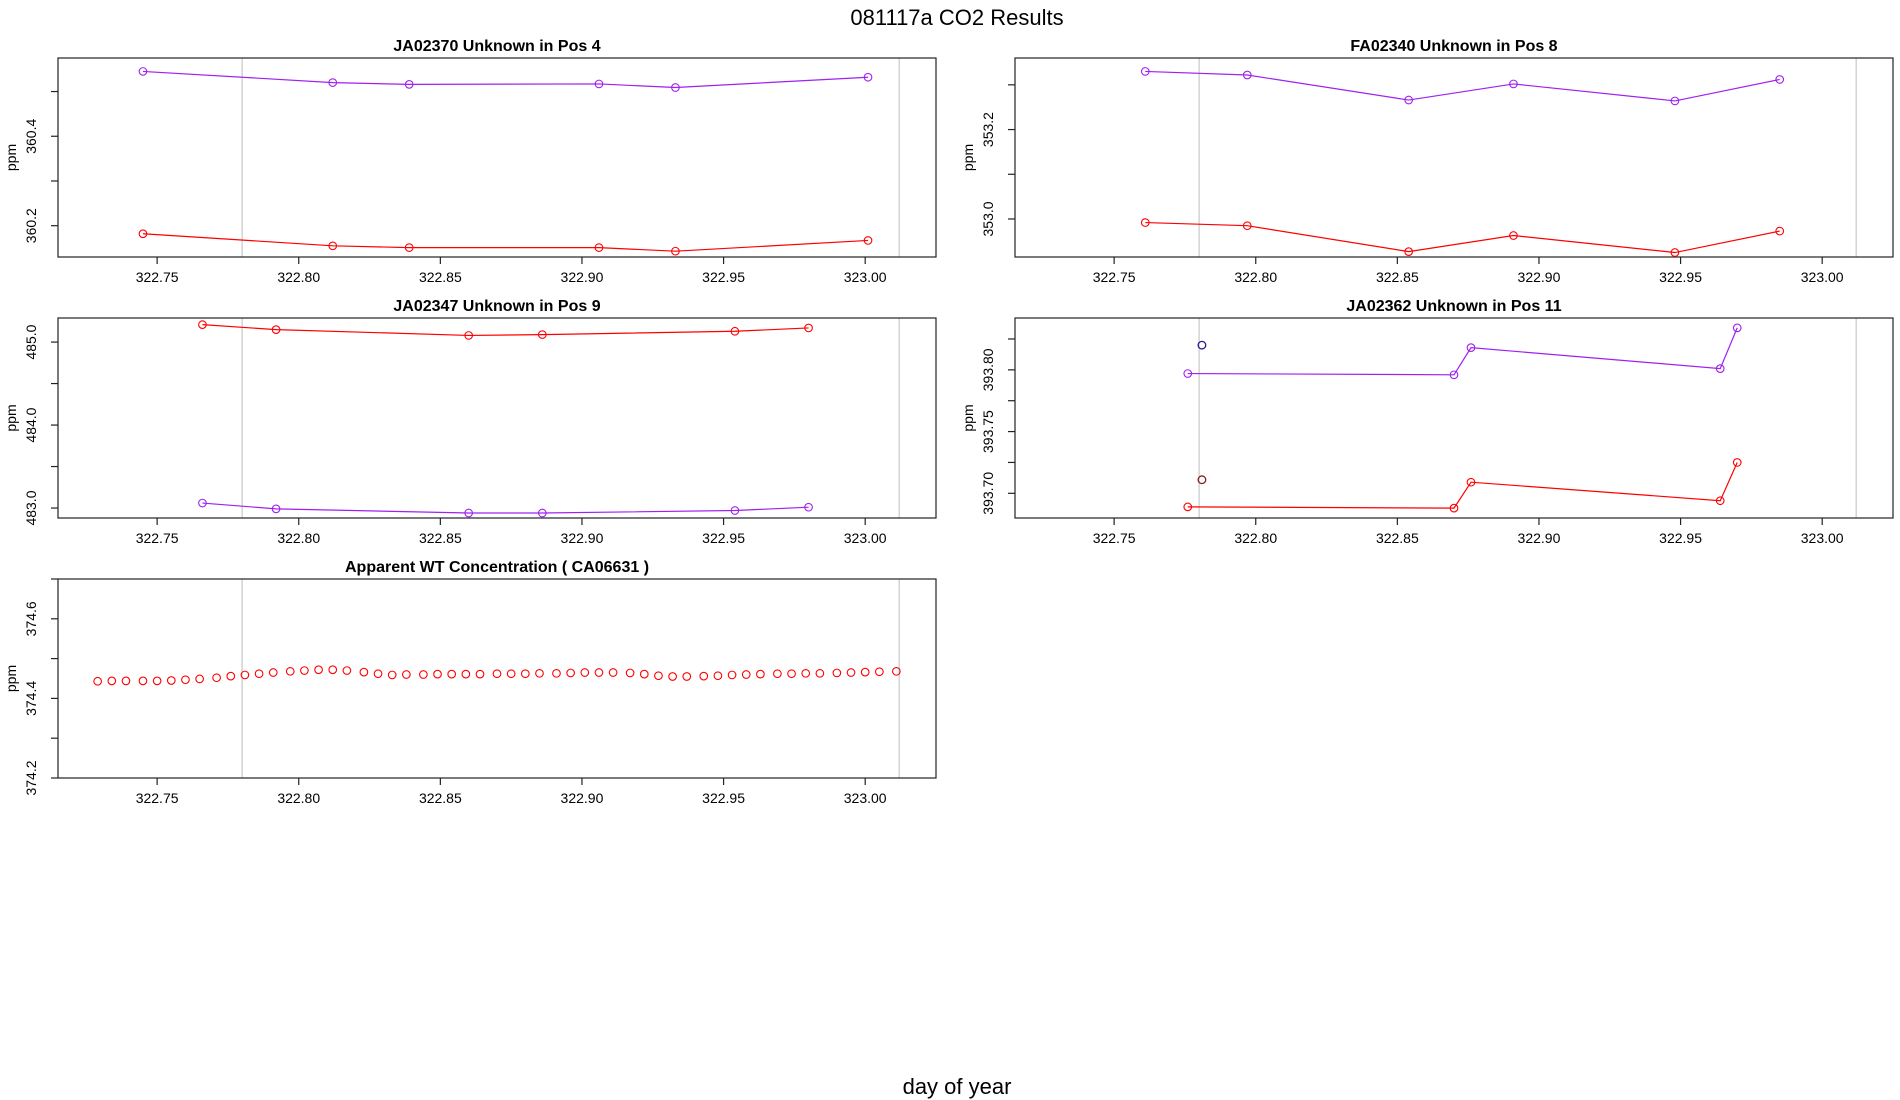  What do you see at coordinates (988, 431) in the screenshot?
I see `y-tick-label: 393.75` at bounding box center [988, 431].